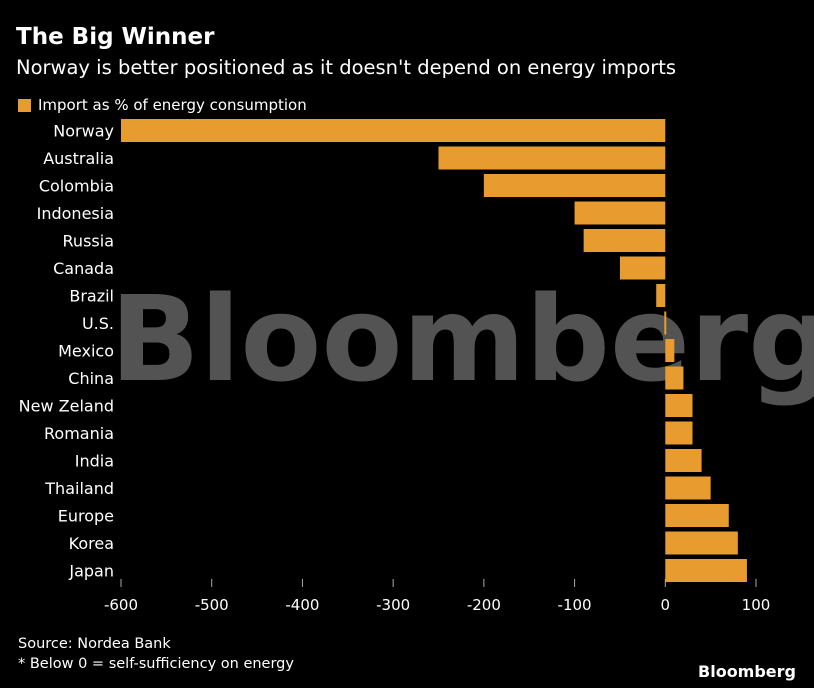 This screenshot has width=814, height=688. I want to click on category-label: New Zeland, so click(66, 406).